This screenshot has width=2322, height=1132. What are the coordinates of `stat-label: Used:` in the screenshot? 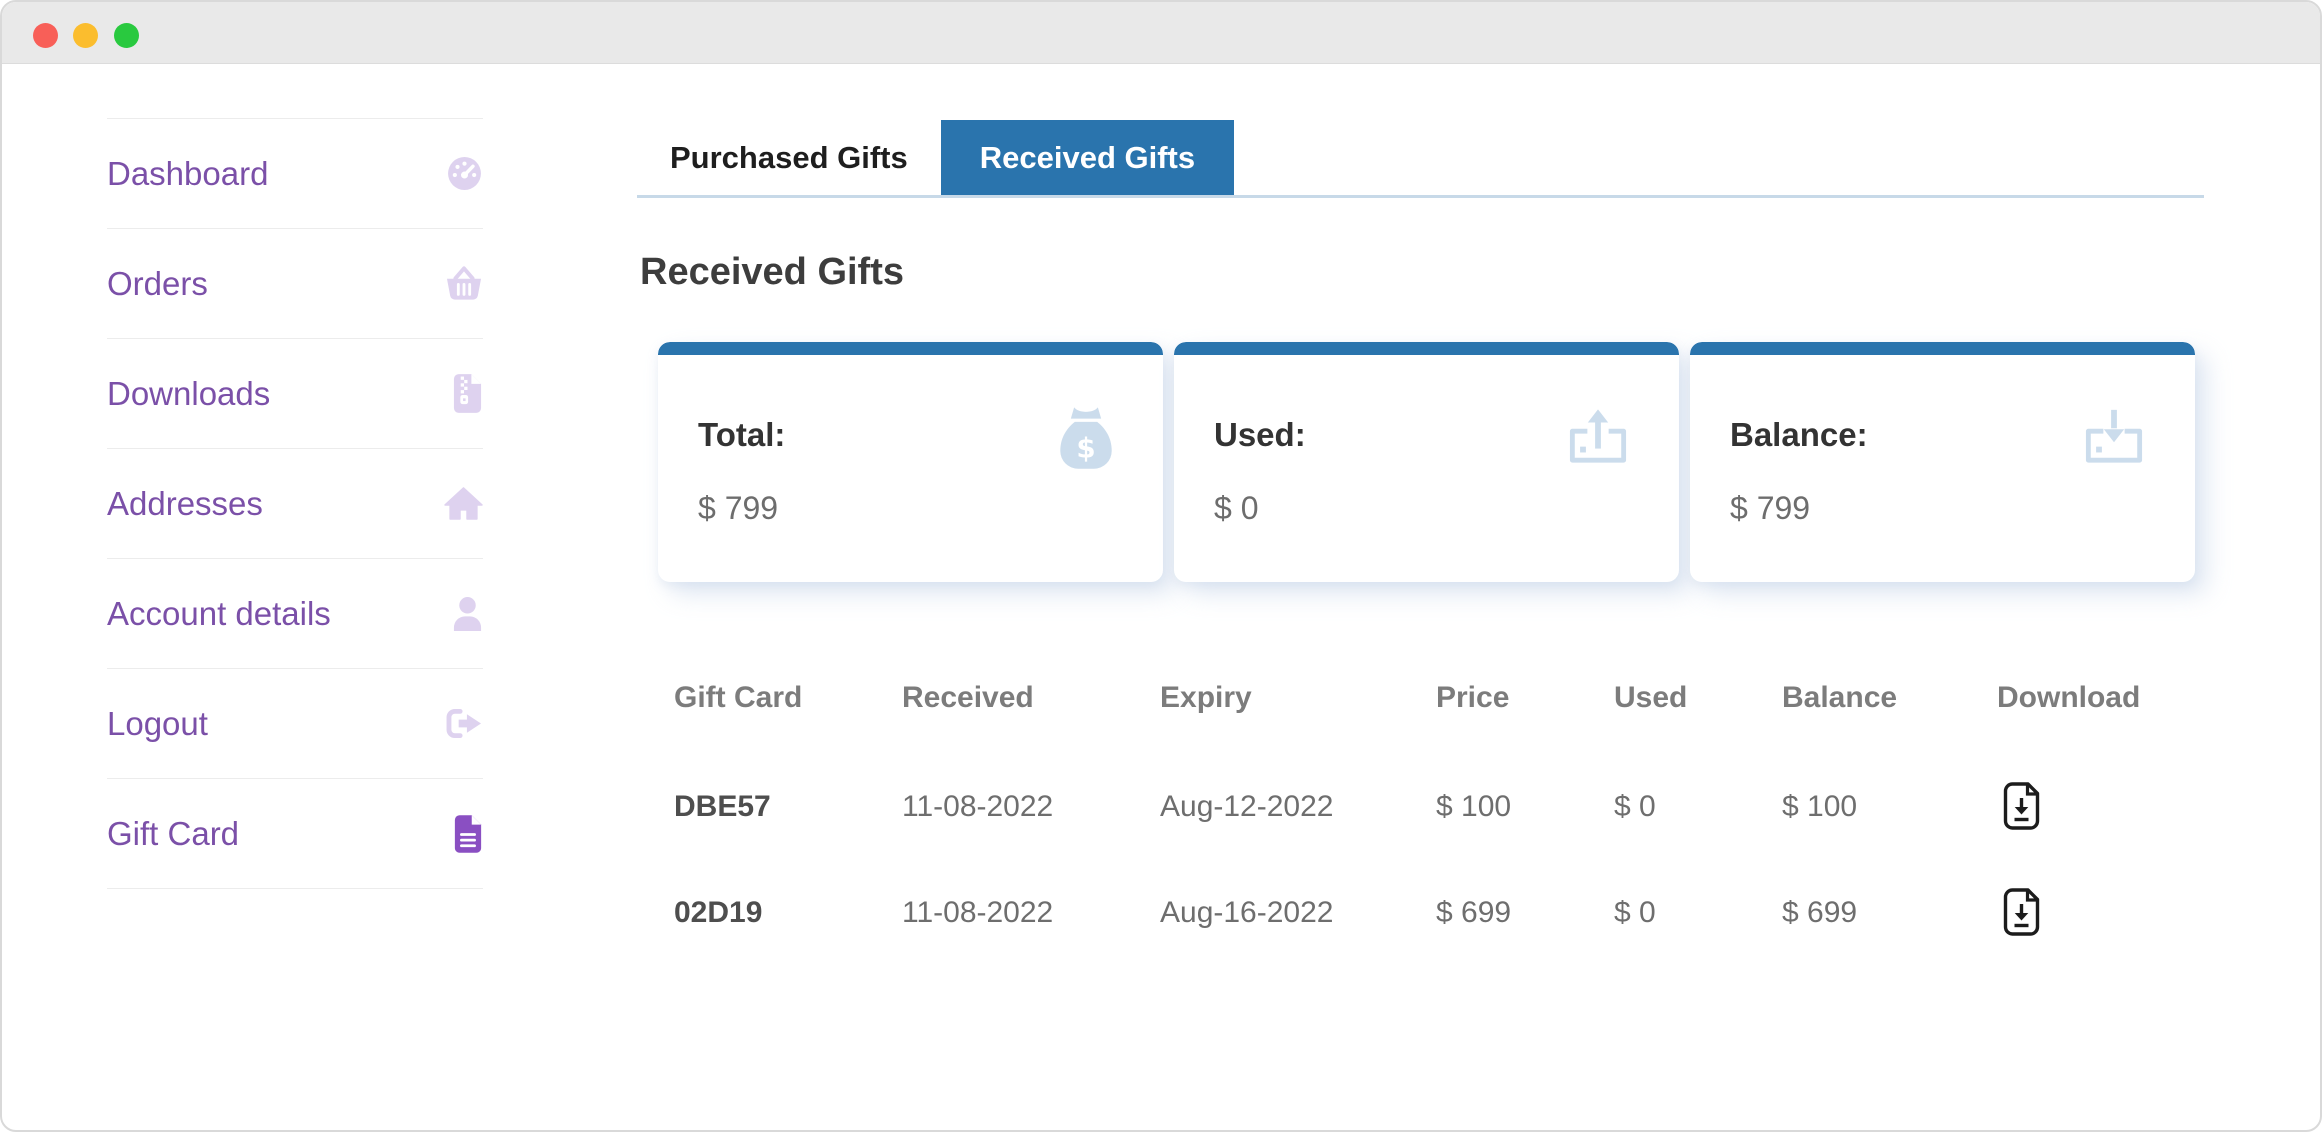 It's located at (1260, 434).